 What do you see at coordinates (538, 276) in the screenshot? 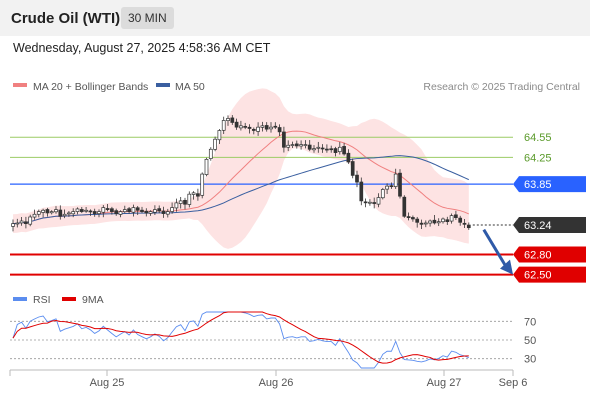
I see `support-2-label: 62.50` at bounding box center [538, 276].